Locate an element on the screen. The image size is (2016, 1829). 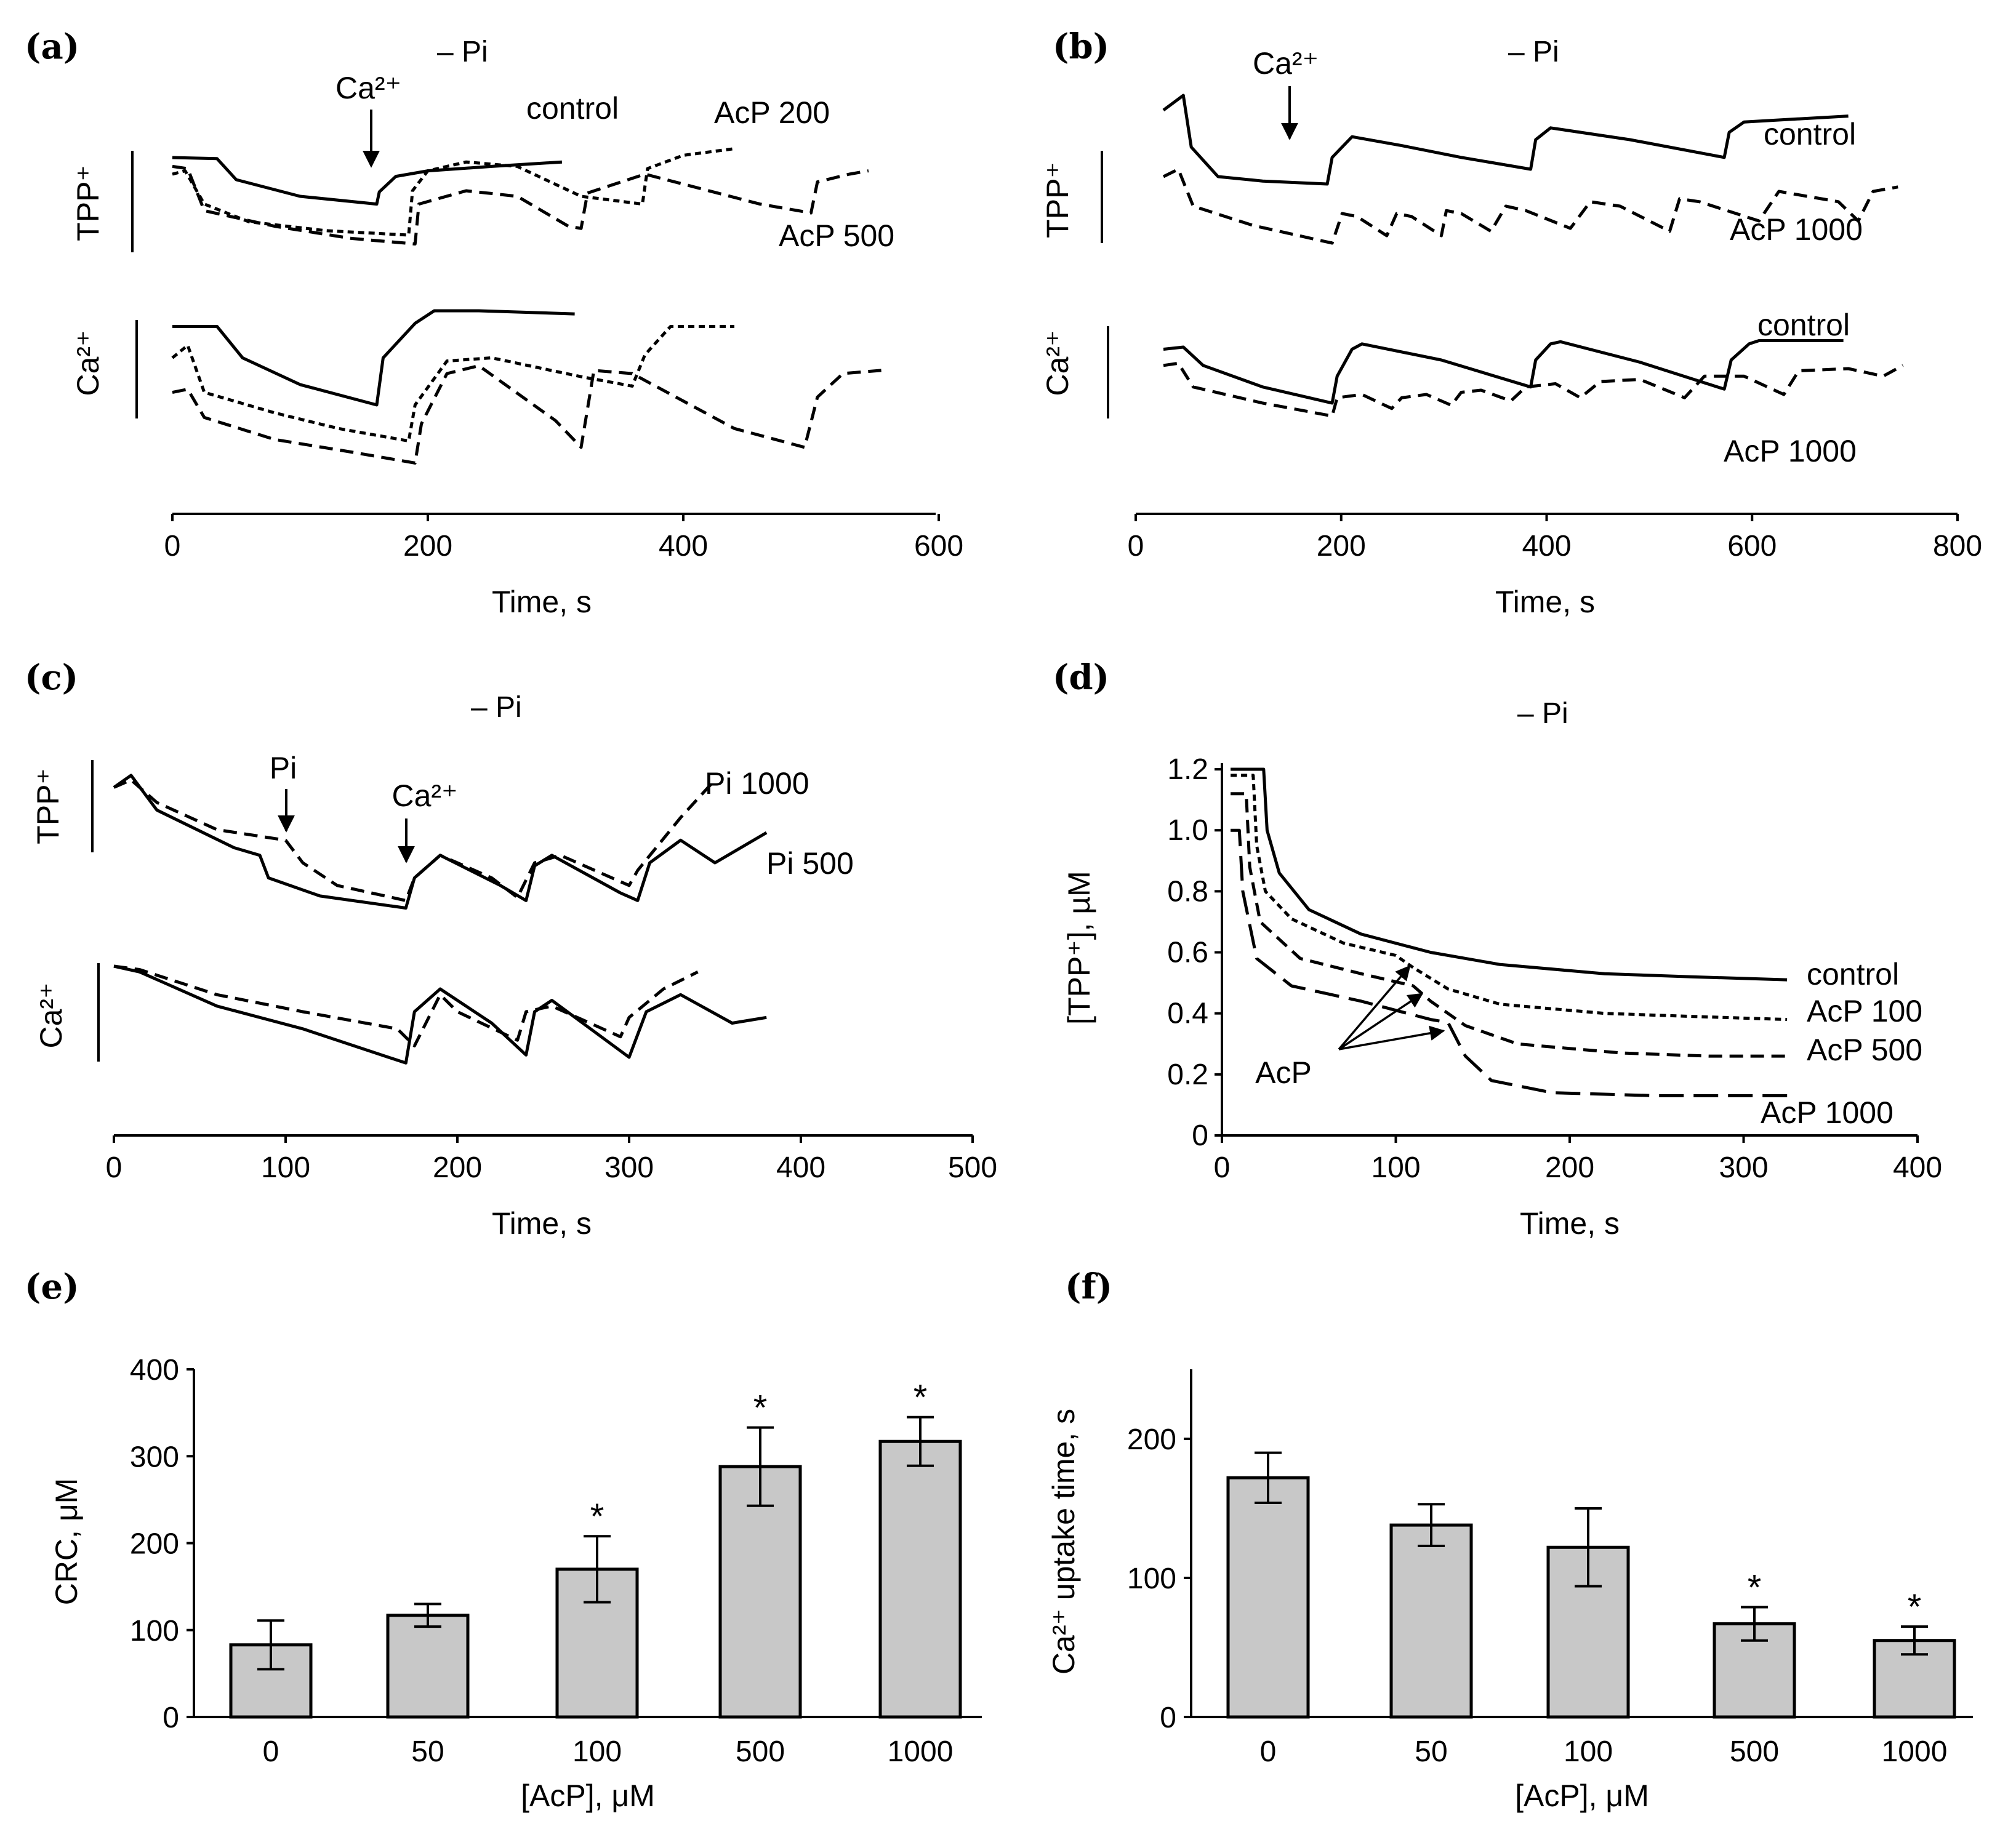
panel-d-acp-annotation: AcP is located at coordinates (1283, 1072).